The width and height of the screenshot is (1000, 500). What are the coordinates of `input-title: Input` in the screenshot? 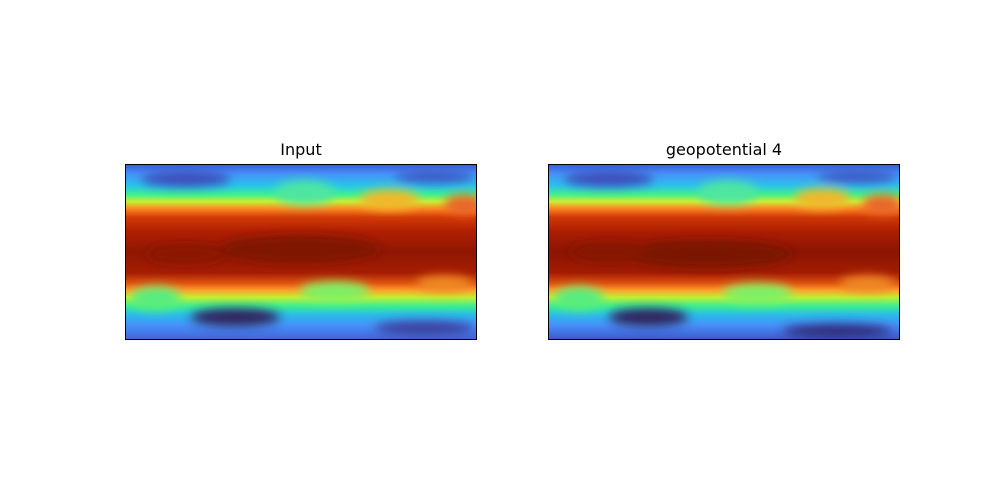 It's located at (301, 149).